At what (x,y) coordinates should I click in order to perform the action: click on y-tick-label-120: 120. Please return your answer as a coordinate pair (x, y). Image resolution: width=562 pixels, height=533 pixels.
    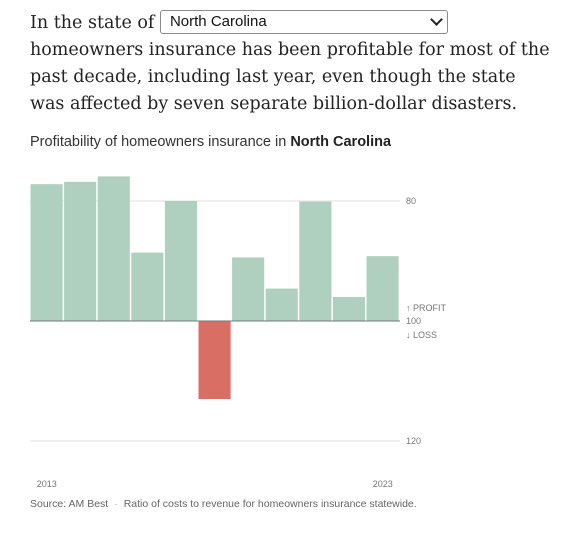
    Looking at the image, I should click on (413, 441).